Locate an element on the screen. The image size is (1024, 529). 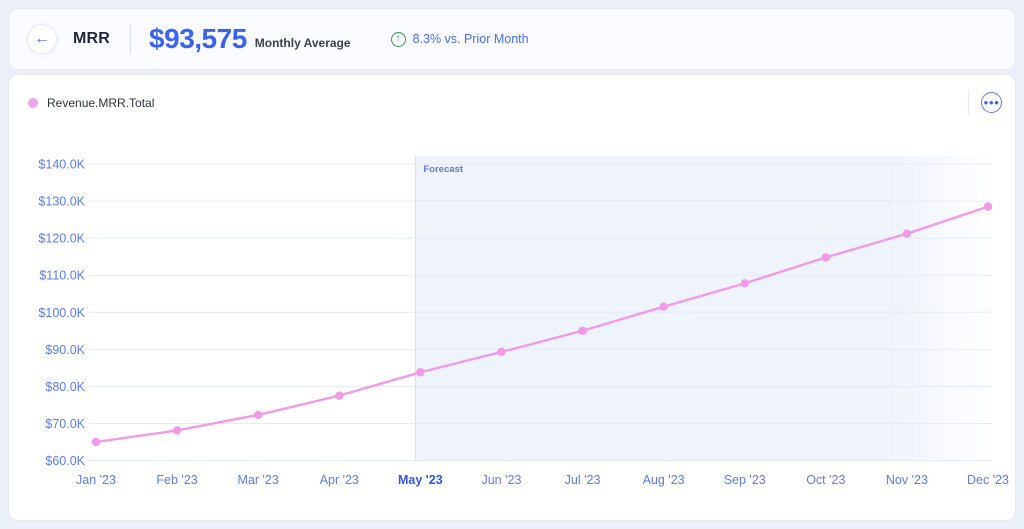
x-axis-label: Sep '23 is located at coordinates (745, 480).